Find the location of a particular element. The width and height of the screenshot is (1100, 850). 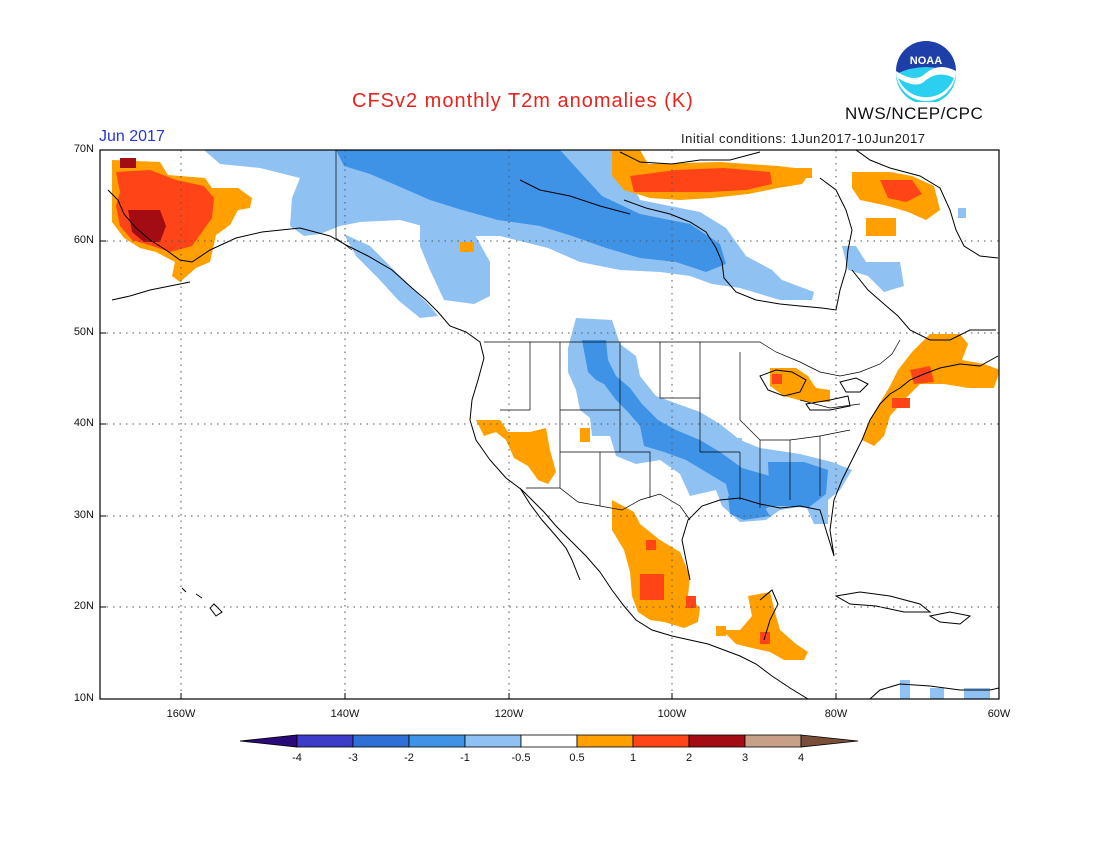

anomaly-region-california-orange is located at coordinates (516, 452).